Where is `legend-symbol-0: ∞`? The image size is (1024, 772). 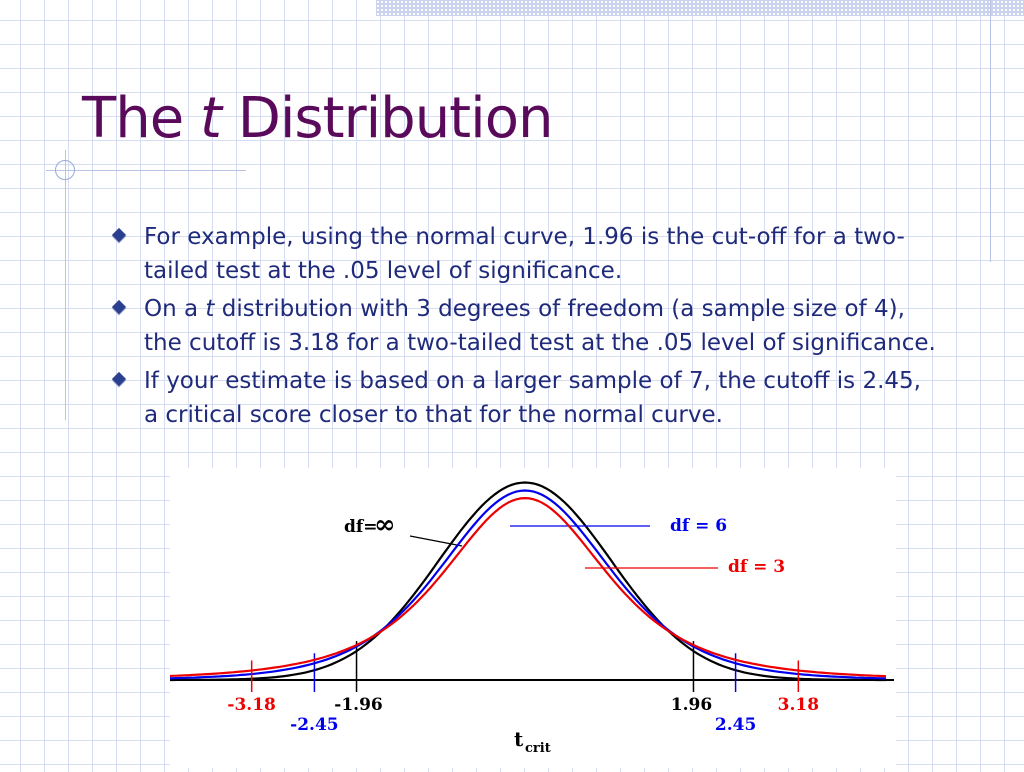
legend-symbol-0: ∞ is located at coordinates (385, 525).